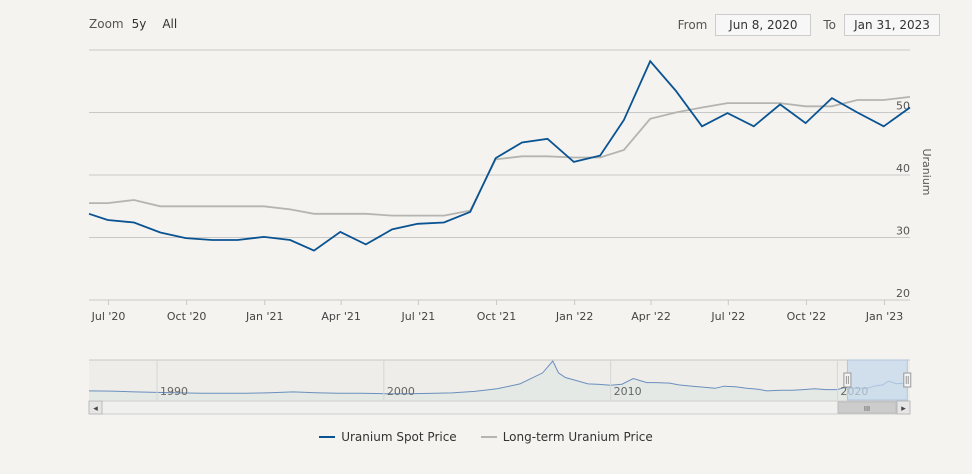 This screenshot has width=972, height=474. I want to click on y-axis-title: Uranium, so click(926, 171).